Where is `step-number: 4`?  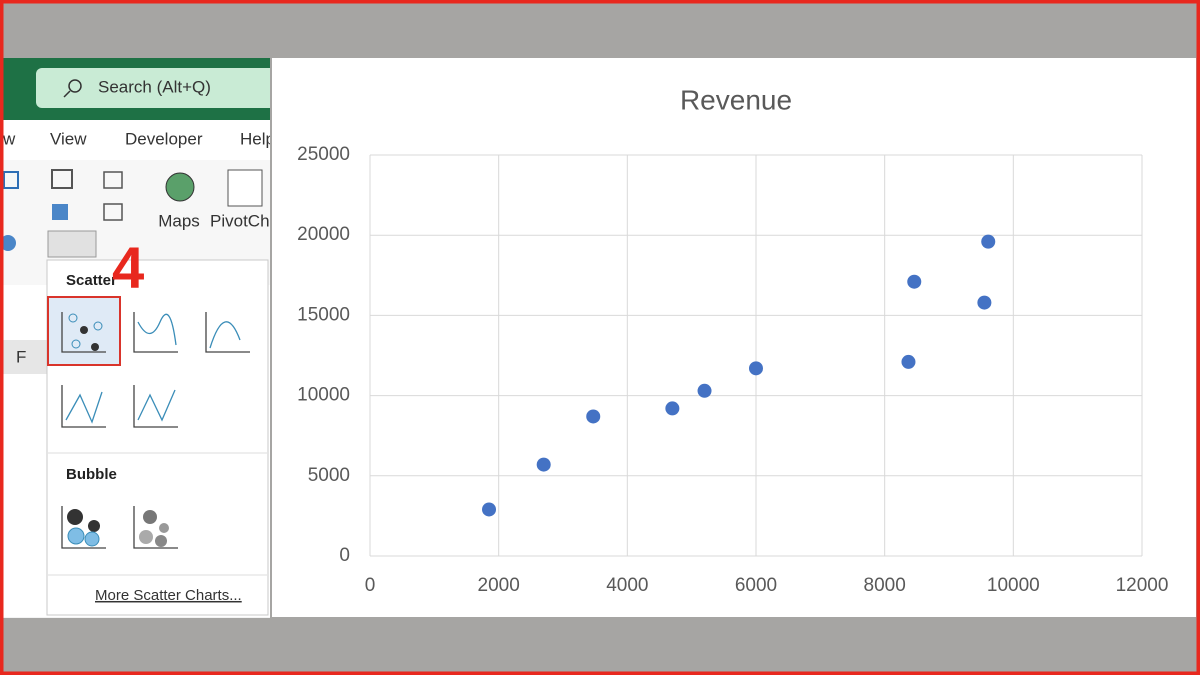
step-number: 4 is located at coordinates (128, 267).